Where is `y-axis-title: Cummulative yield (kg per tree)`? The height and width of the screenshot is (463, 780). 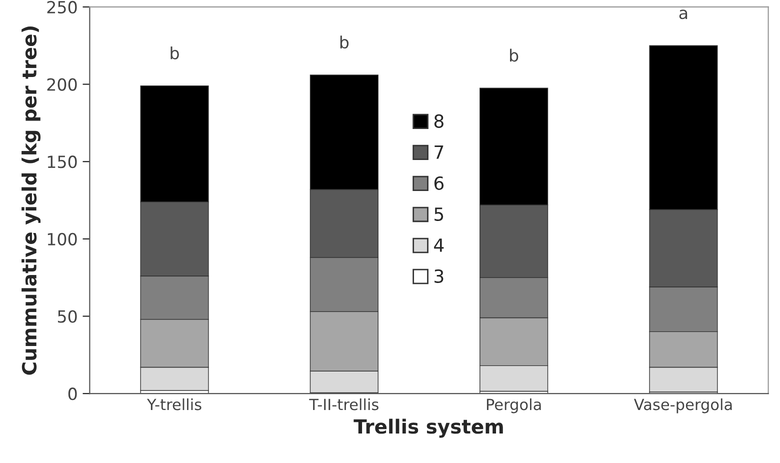 y-axis-title: Cummulative yield (kg per tree) is located at coordinates (31, 200).